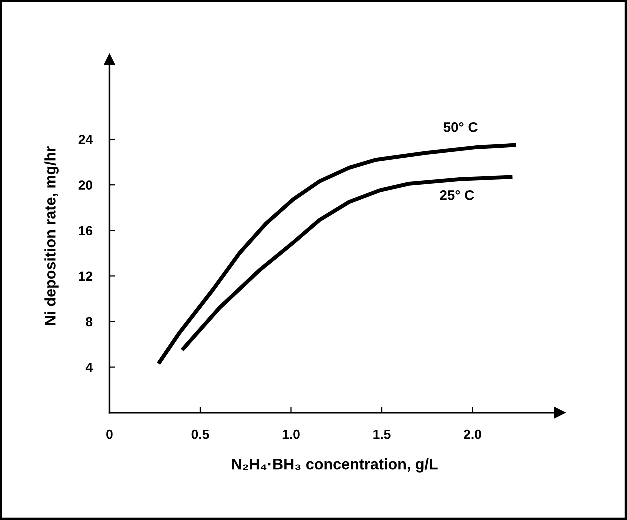 This screenshot has width=627, height=520. What do you see at coordinates (51, 236) in the screenshot?
I see `y-axis-title: Ni deposition rate, mg/hr` at bounding box center [51, 236].